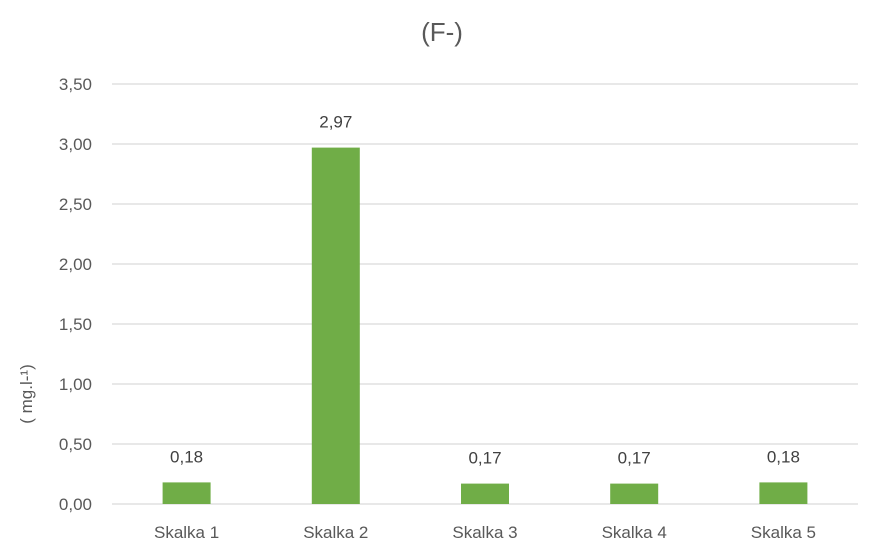 This screenshot has width=870, height=548. What do you see at coordinates (335, 532) in the screenshot?
I see `x-tick-label: Skalka 2` at bounding box center [335, 532].